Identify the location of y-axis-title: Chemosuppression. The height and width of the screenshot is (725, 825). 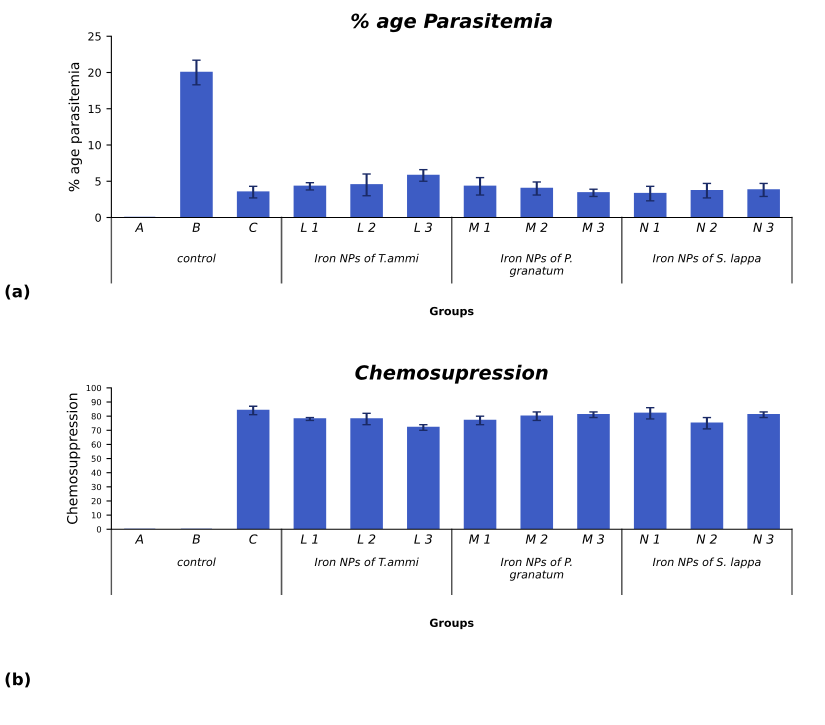
(73, 459).